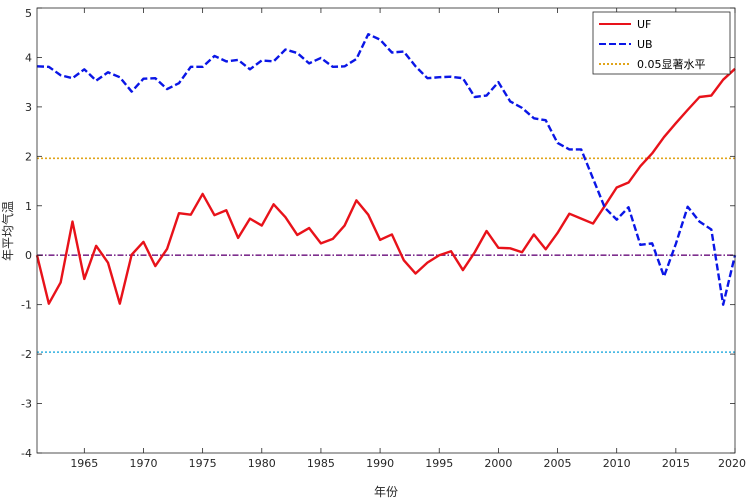  What do you see at coordinates (84, 463) in the screenshot?
I see `x-tick-label: 1965` at bounding box center [84, 463].